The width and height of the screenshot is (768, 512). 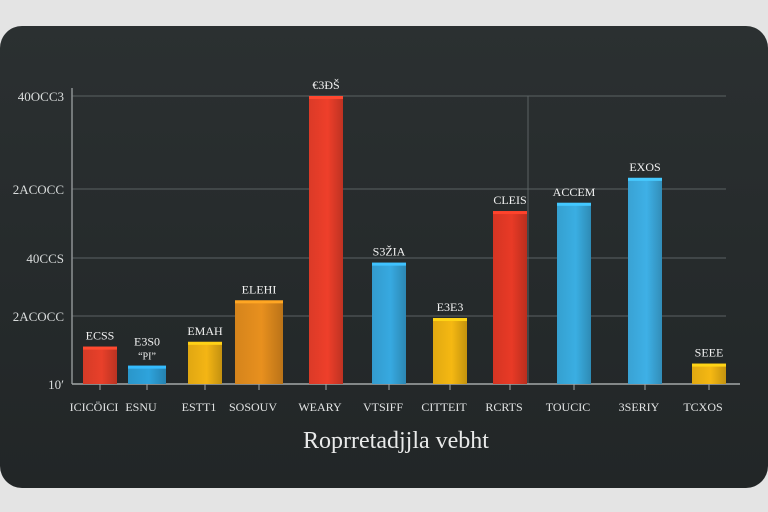 What do you see at coordinates (41, 96) in the screenshot?
I see `y-tick-label: 40OCC3` at bounding box center [41, 96].